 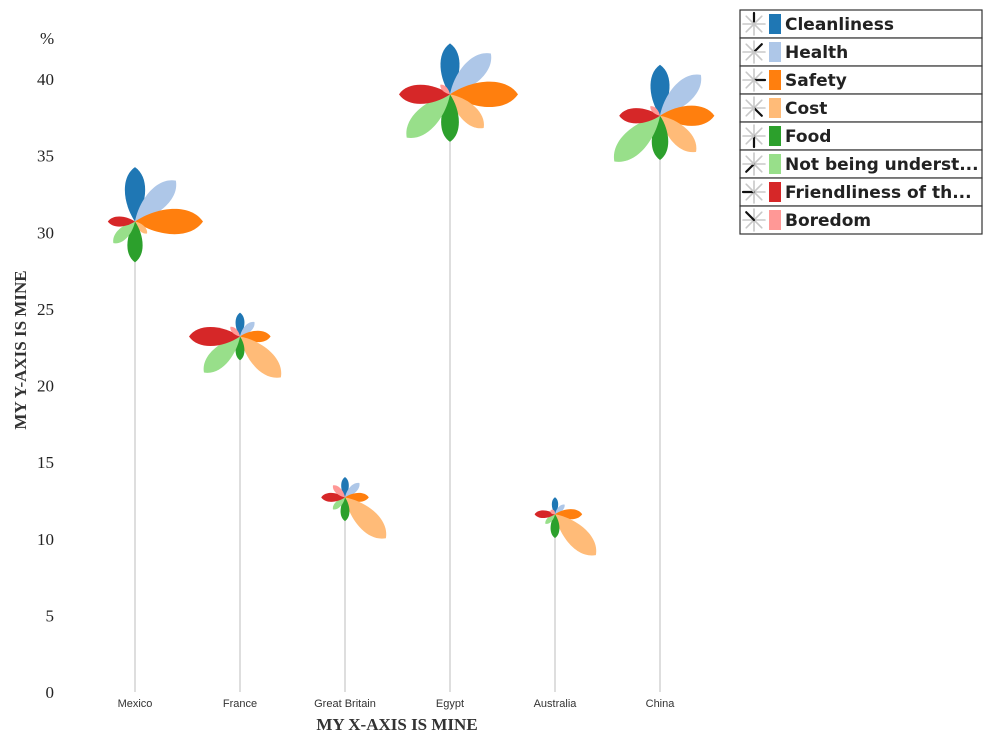 I want to click on y-tick-label: 15, so click(x=45, y=462).